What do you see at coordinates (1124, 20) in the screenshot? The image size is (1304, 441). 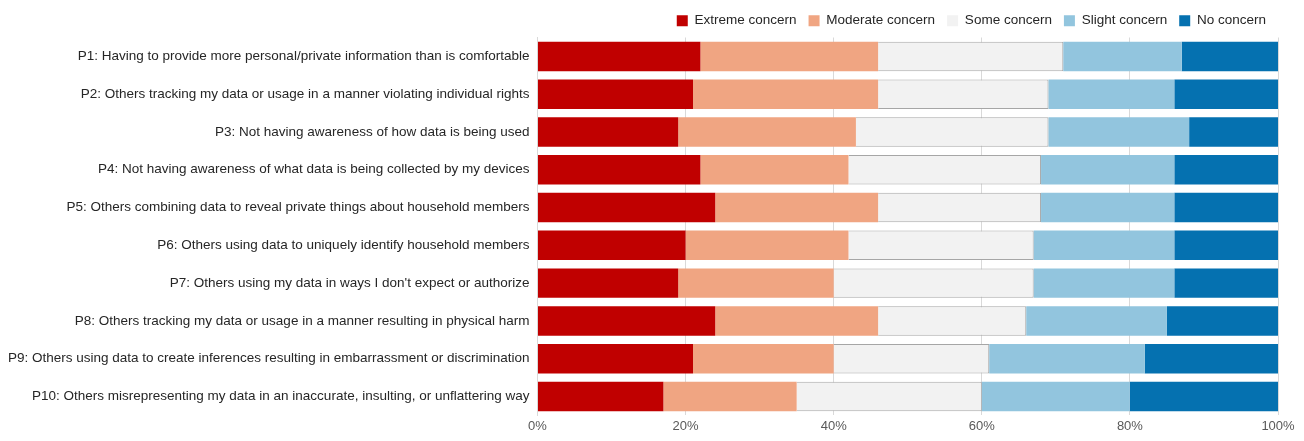 I see `legend-label: Slight concern` at bounding box center [1124, 20].